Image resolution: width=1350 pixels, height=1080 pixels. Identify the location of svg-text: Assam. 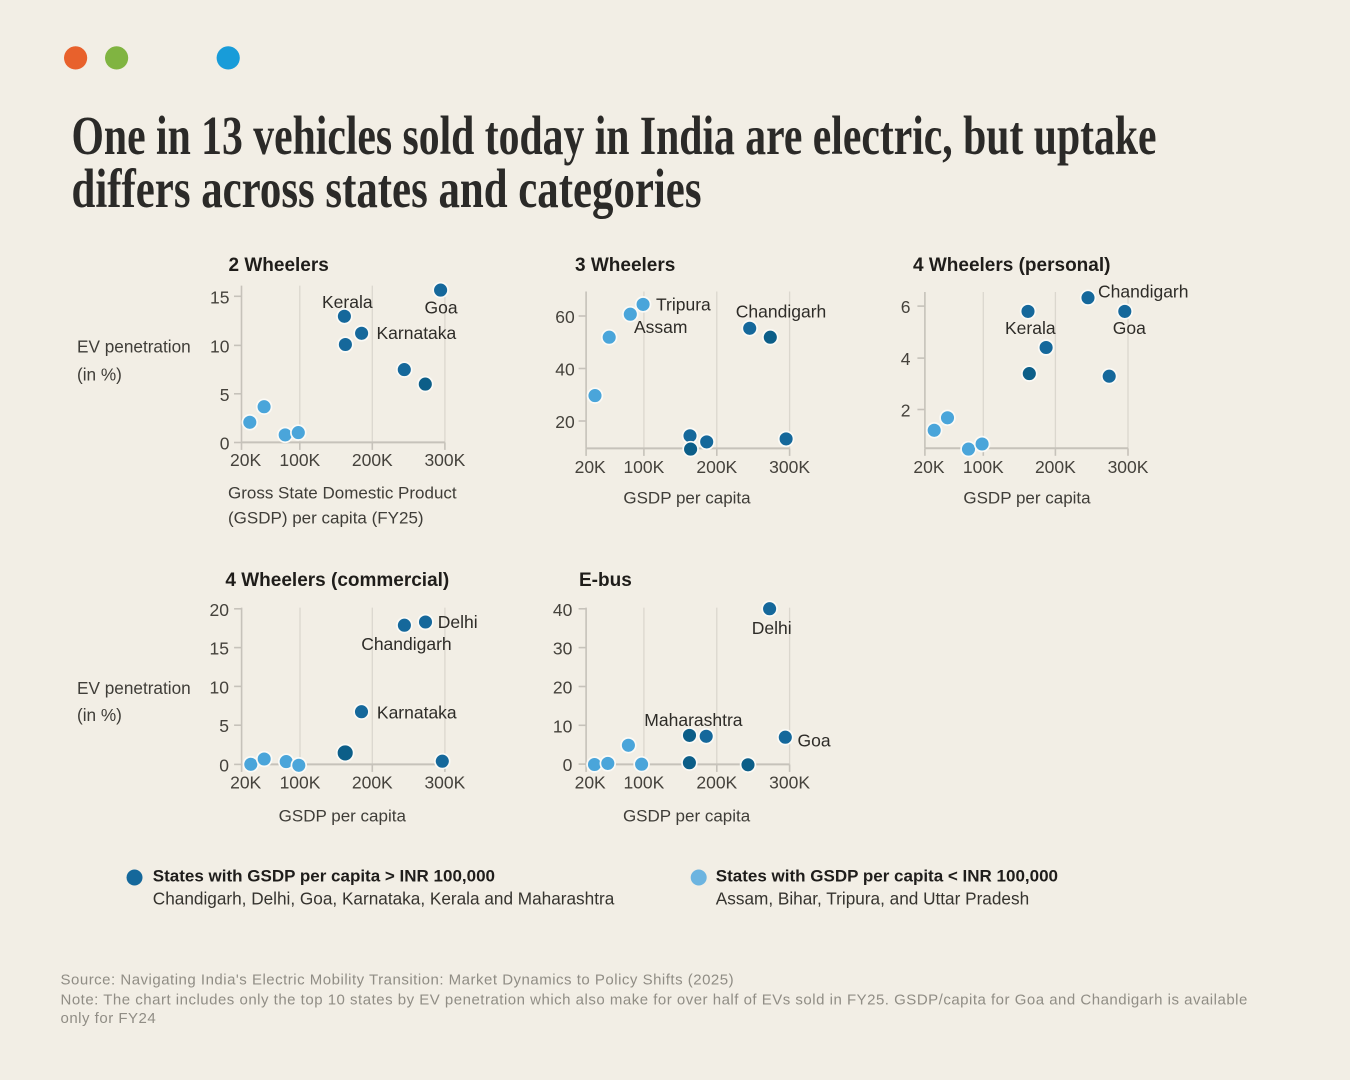
(660, 327).